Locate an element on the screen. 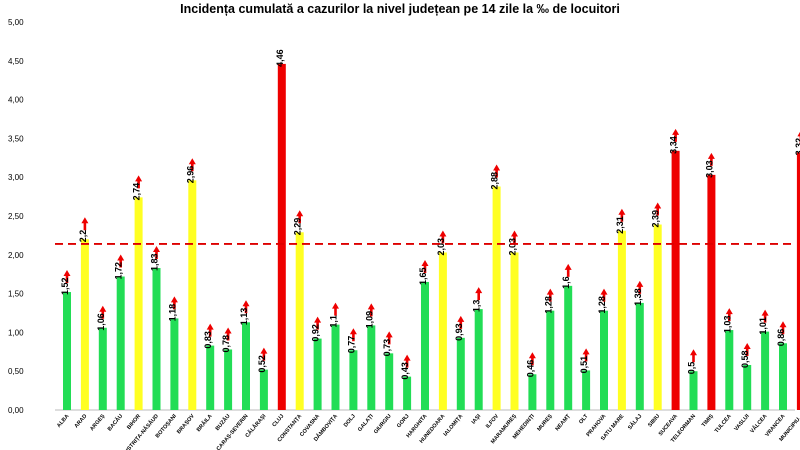  x-tick-label: ARGEȘ is located at coordinates (97, 422).